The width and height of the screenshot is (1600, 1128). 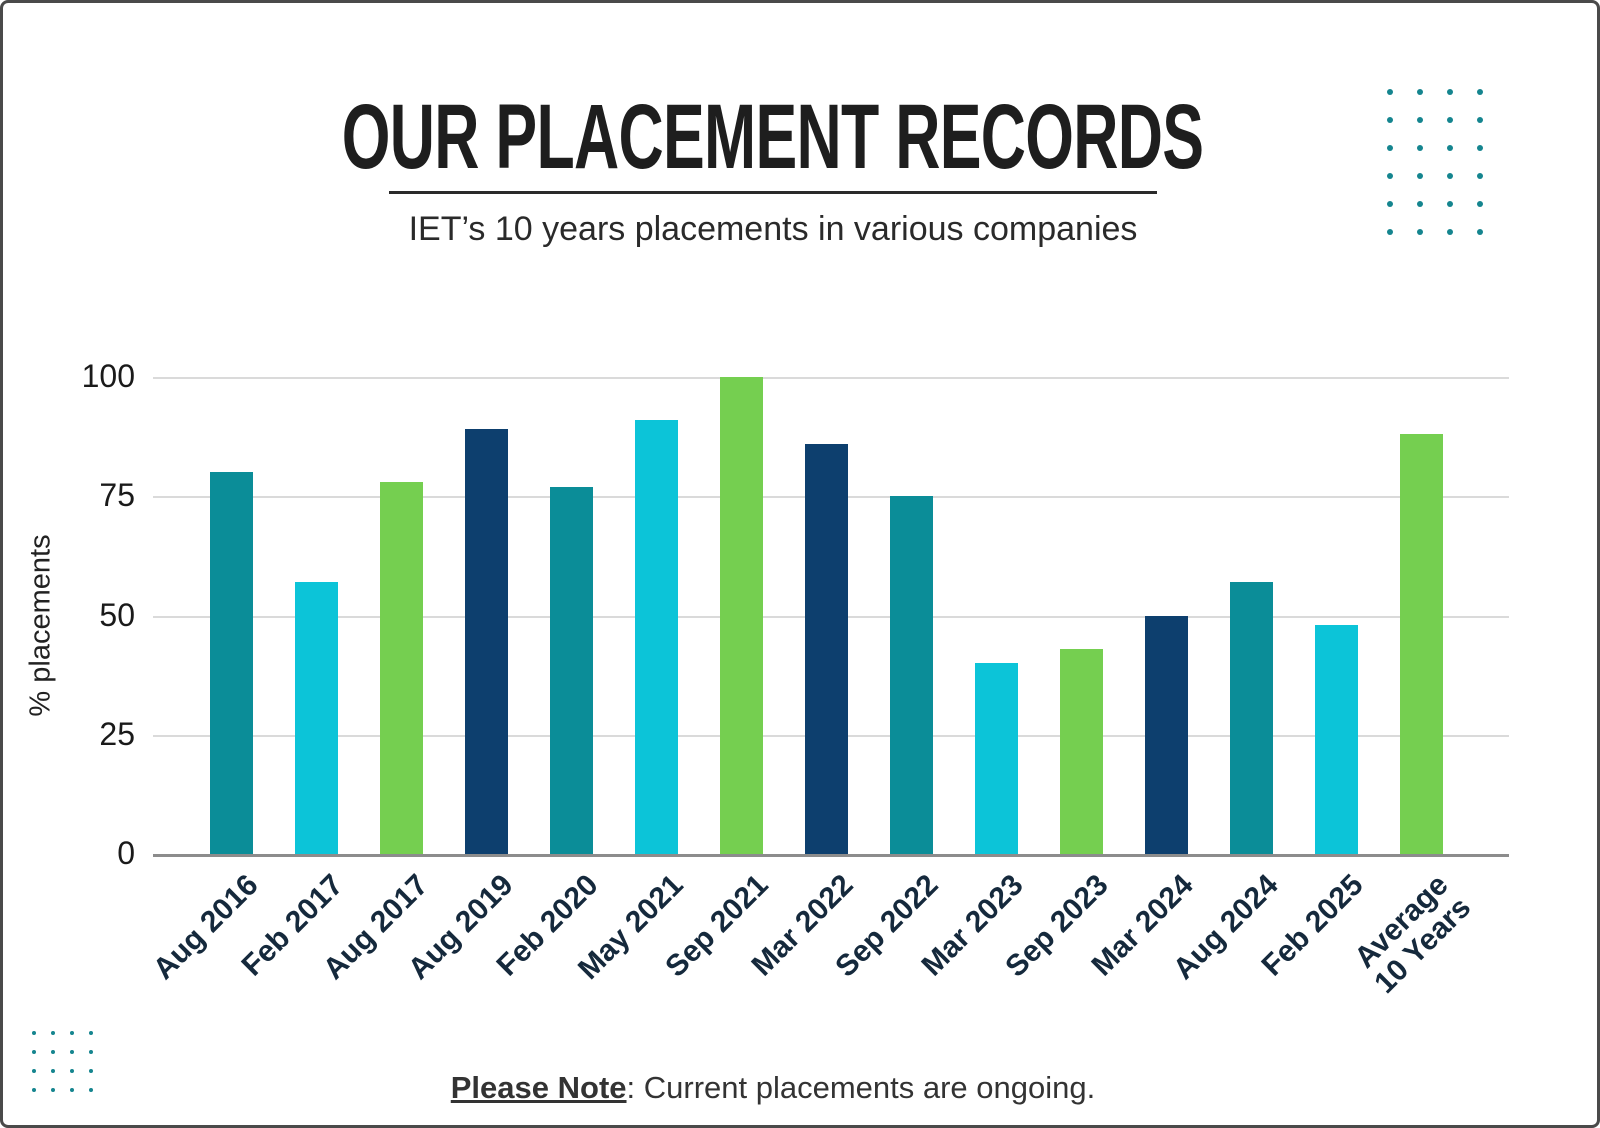 What do you see at coordinates (117, 614) in the screenshot?
I see `ytick-50: 50` at bounding box center [117, 614].